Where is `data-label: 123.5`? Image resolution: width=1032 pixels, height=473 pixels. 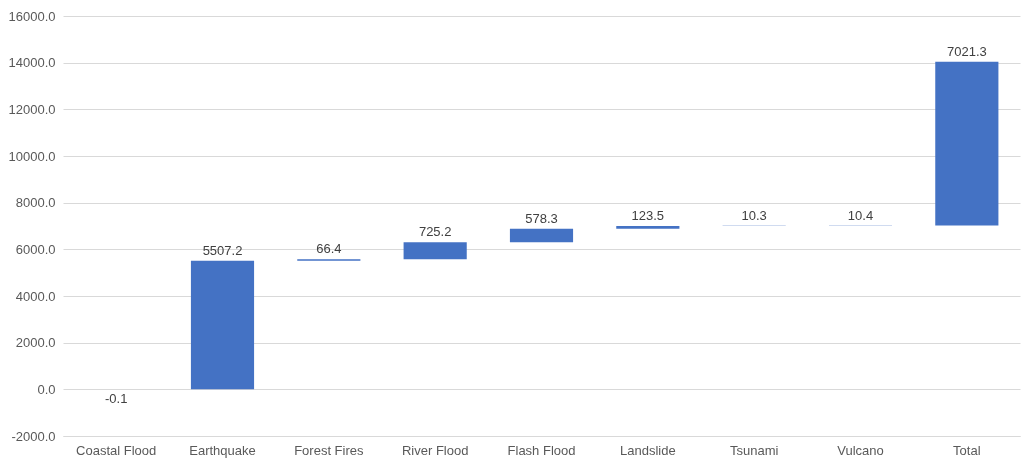
data-label: 123.5 is located at coordinates (648, 215).